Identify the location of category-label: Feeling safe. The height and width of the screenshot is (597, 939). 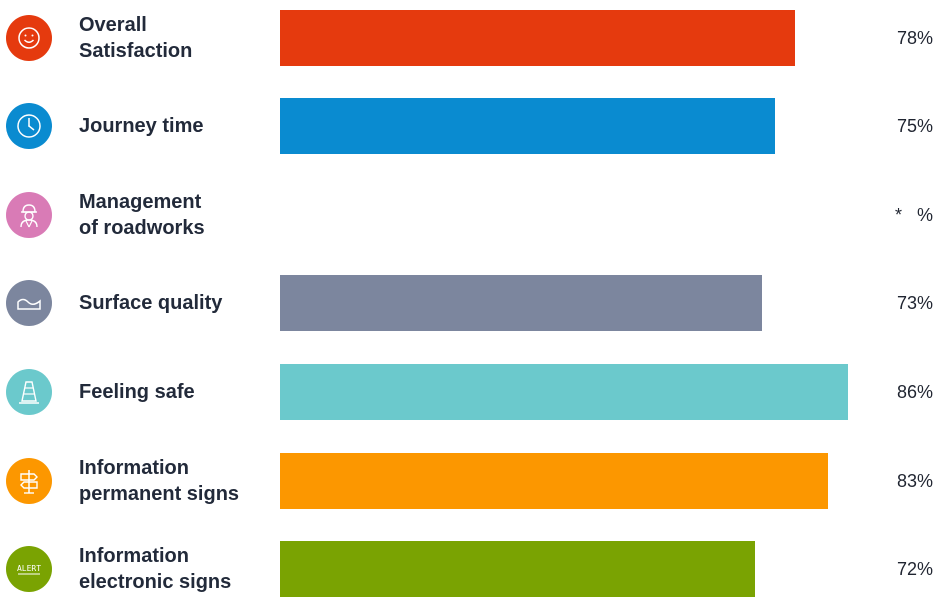
(137, 392).